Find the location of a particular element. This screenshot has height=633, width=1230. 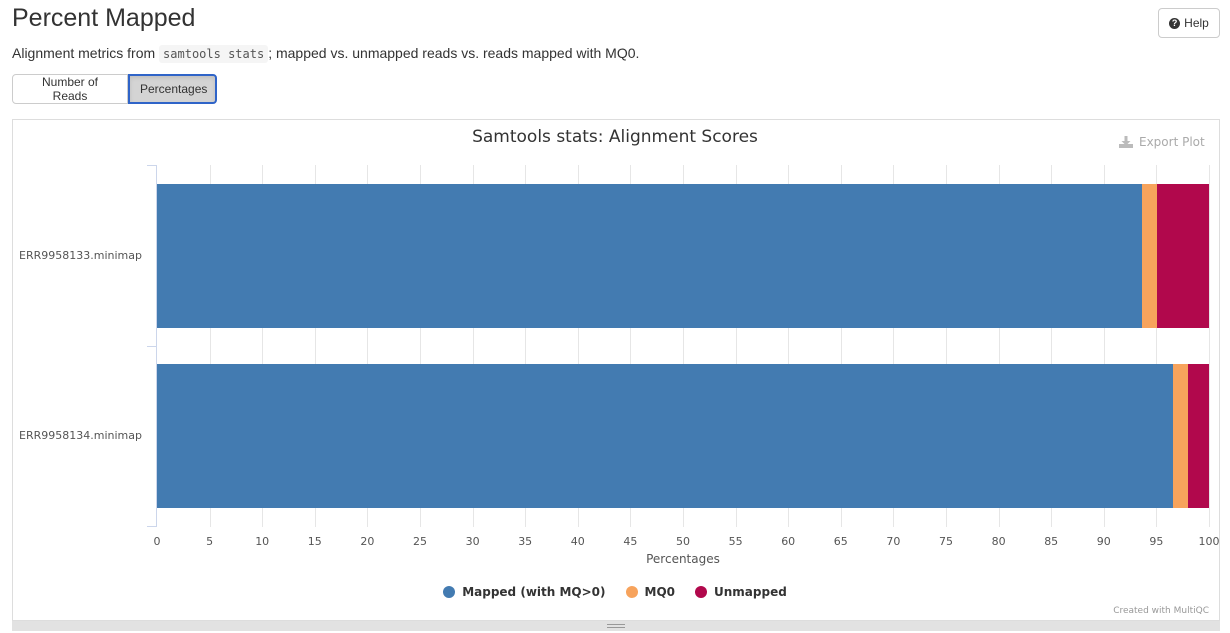

x-tick-label: 90 is located at coordinates (1103, 541).